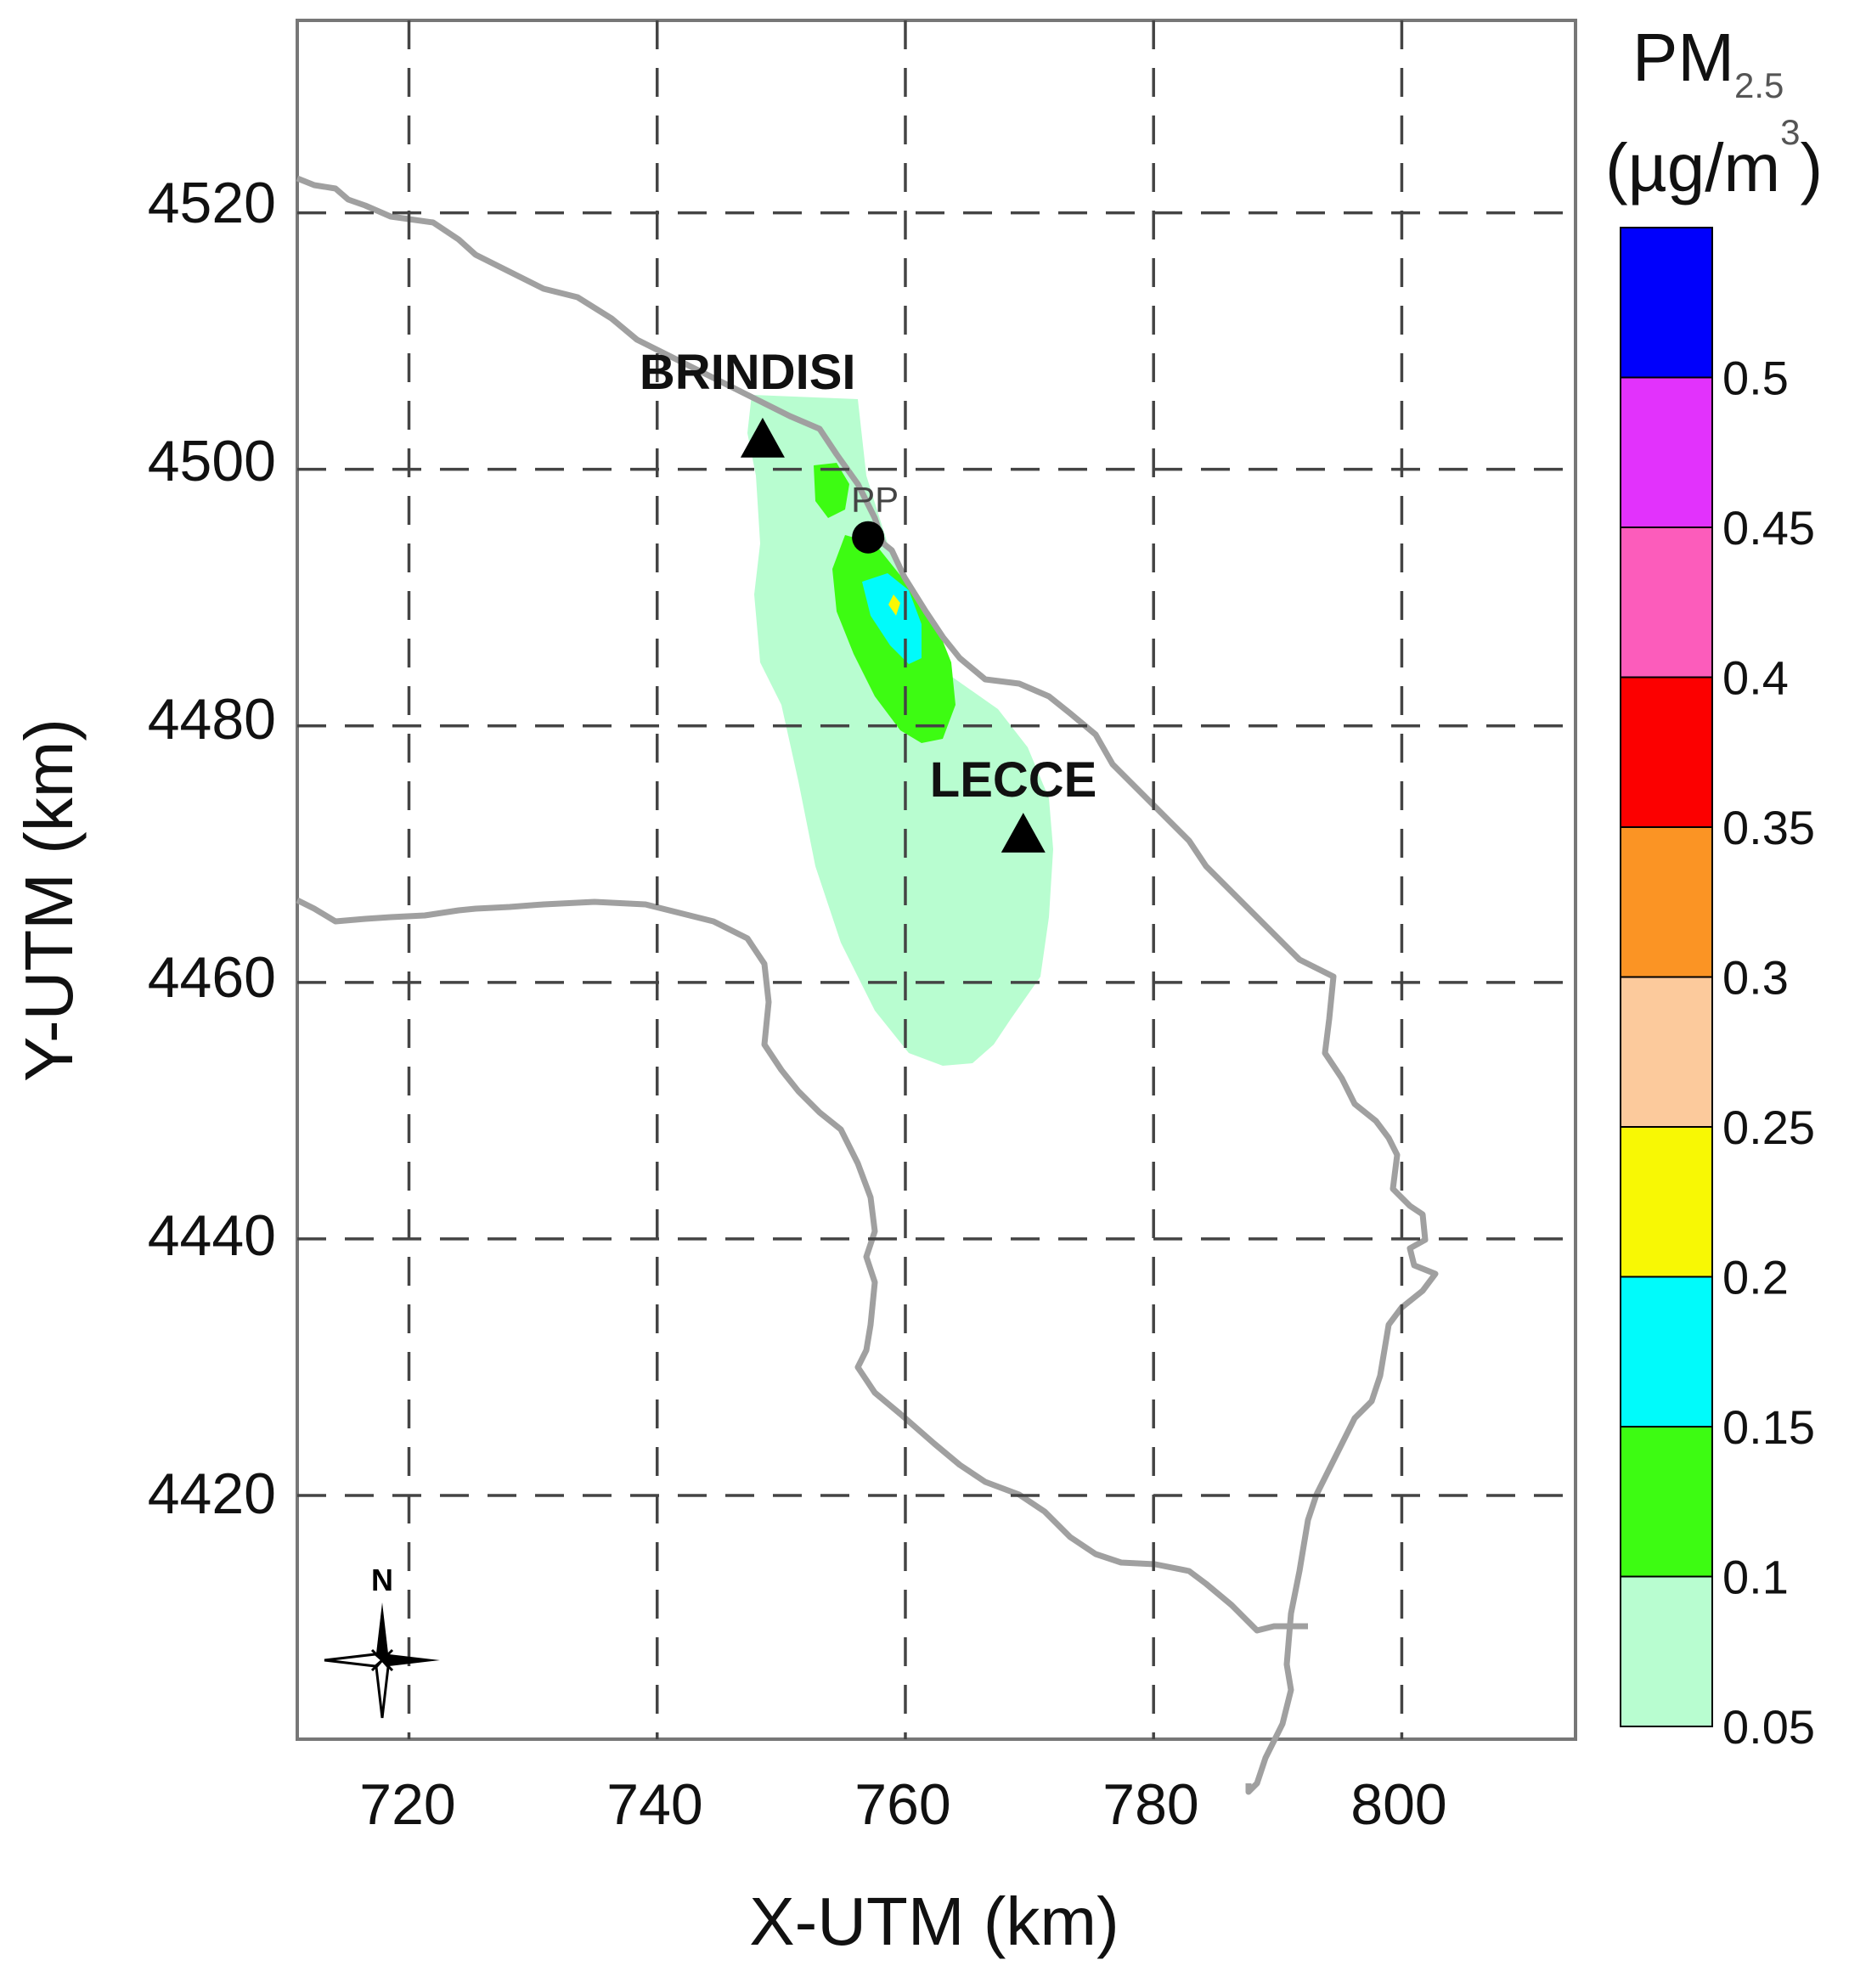  Describe the element at coordinates (212, 1493) in the screenshot. I see `y-tick-label: 4420` at that location.